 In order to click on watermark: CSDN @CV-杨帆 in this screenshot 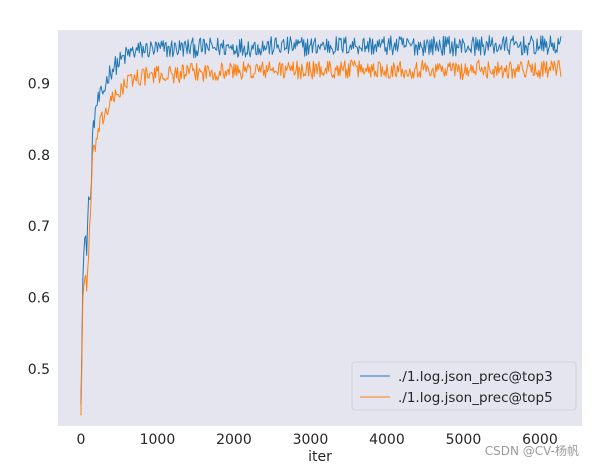, I will do `click(532, 450)`.